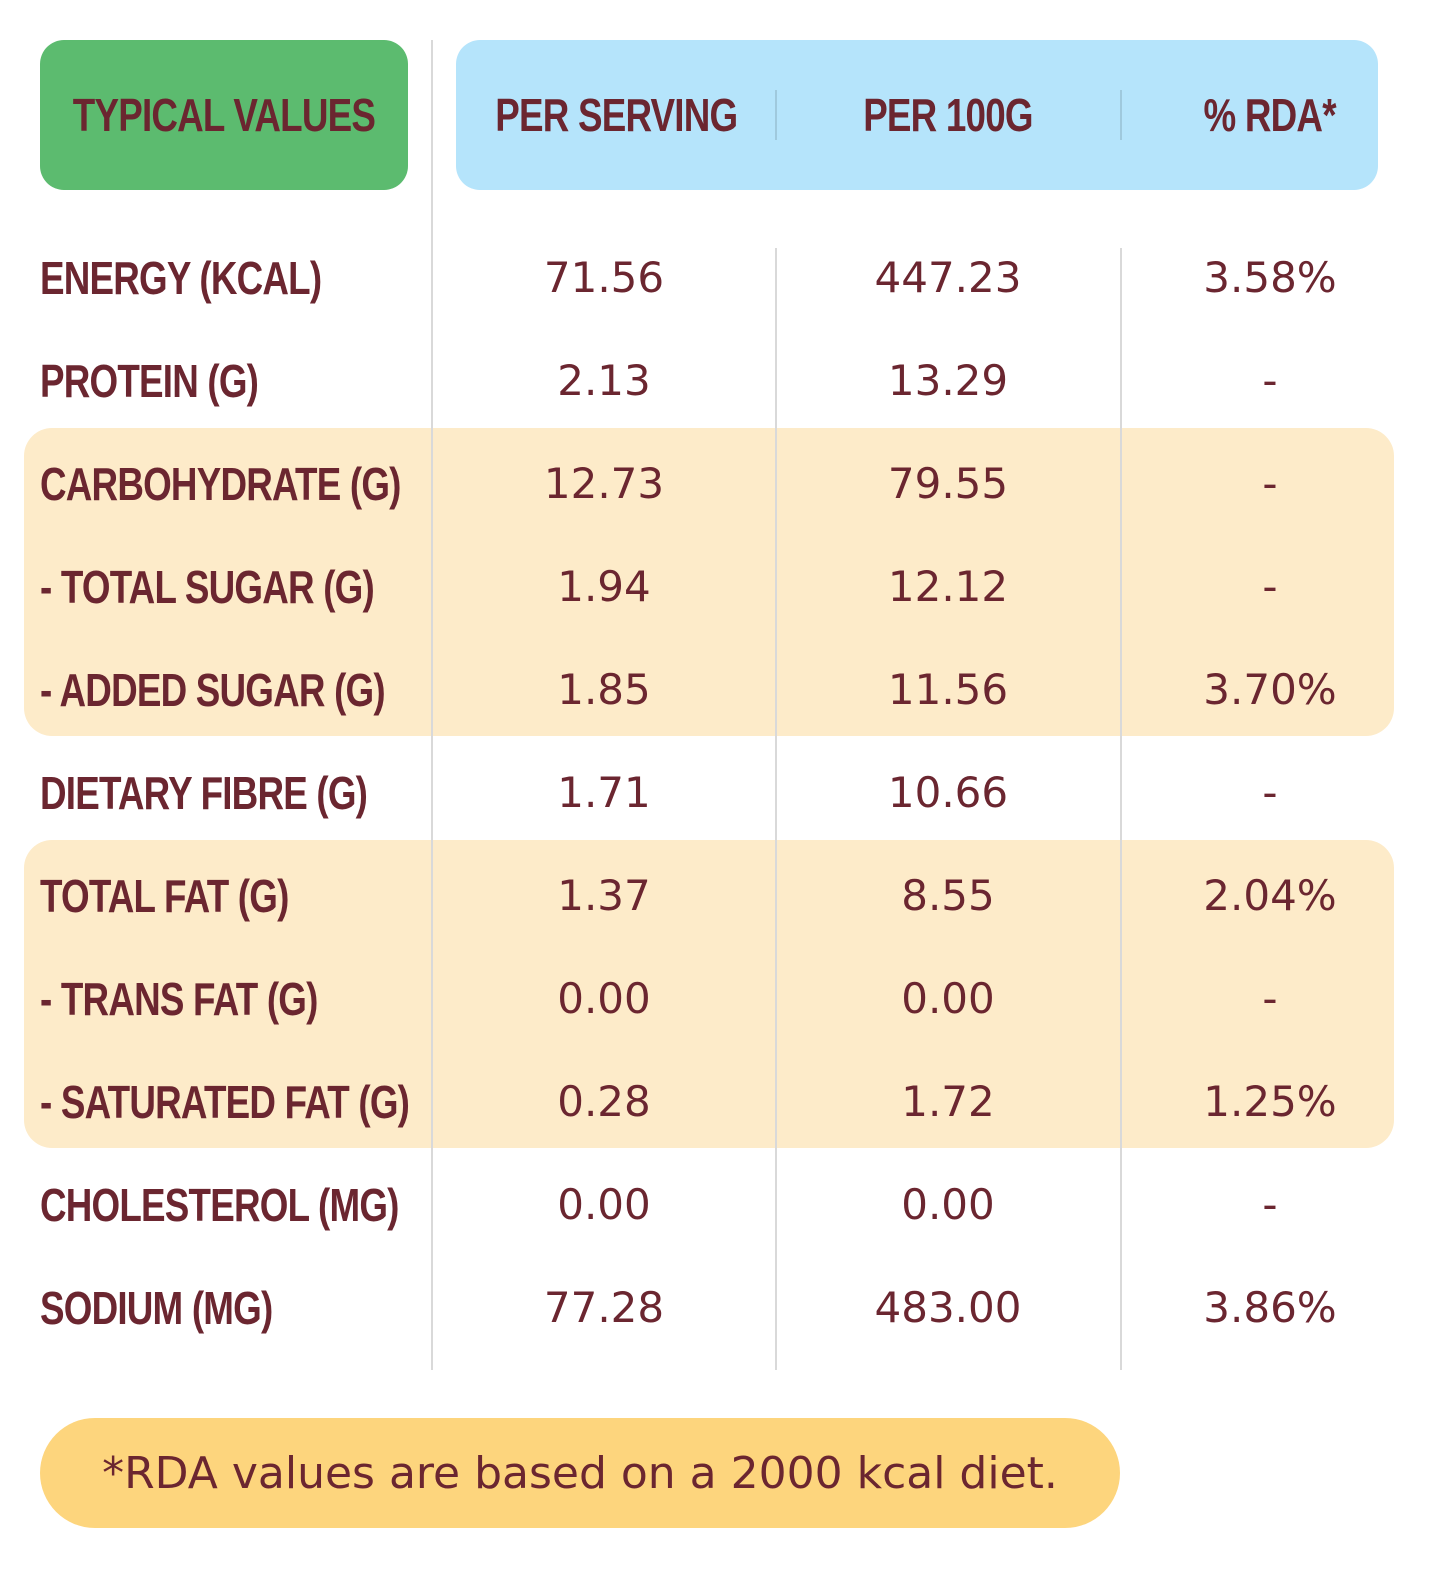 This screenshot has width=1432, height=1584. Describe the element at coordinates (604, 895) in the screenshot. I see `per-serving-value: 1.37` at that location.